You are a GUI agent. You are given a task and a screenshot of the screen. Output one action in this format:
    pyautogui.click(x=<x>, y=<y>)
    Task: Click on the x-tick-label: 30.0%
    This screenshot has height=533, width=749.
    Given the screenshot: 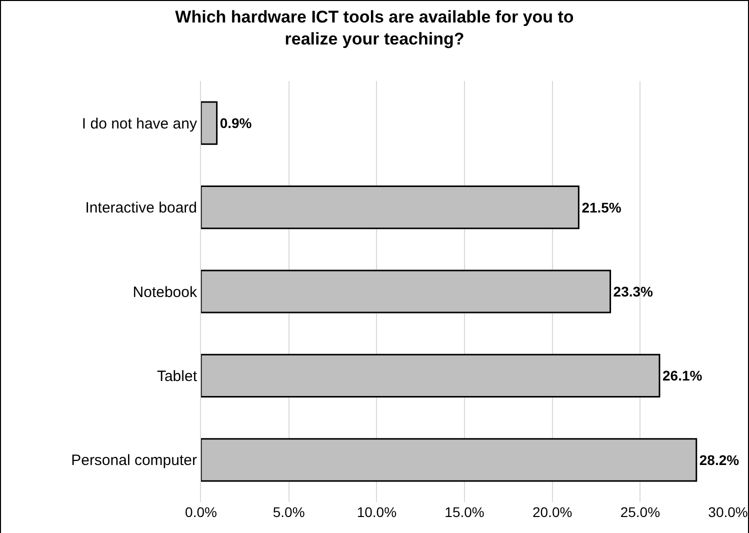 What is the action you would take?
    pyautogui.click(x=728, y=512)
    